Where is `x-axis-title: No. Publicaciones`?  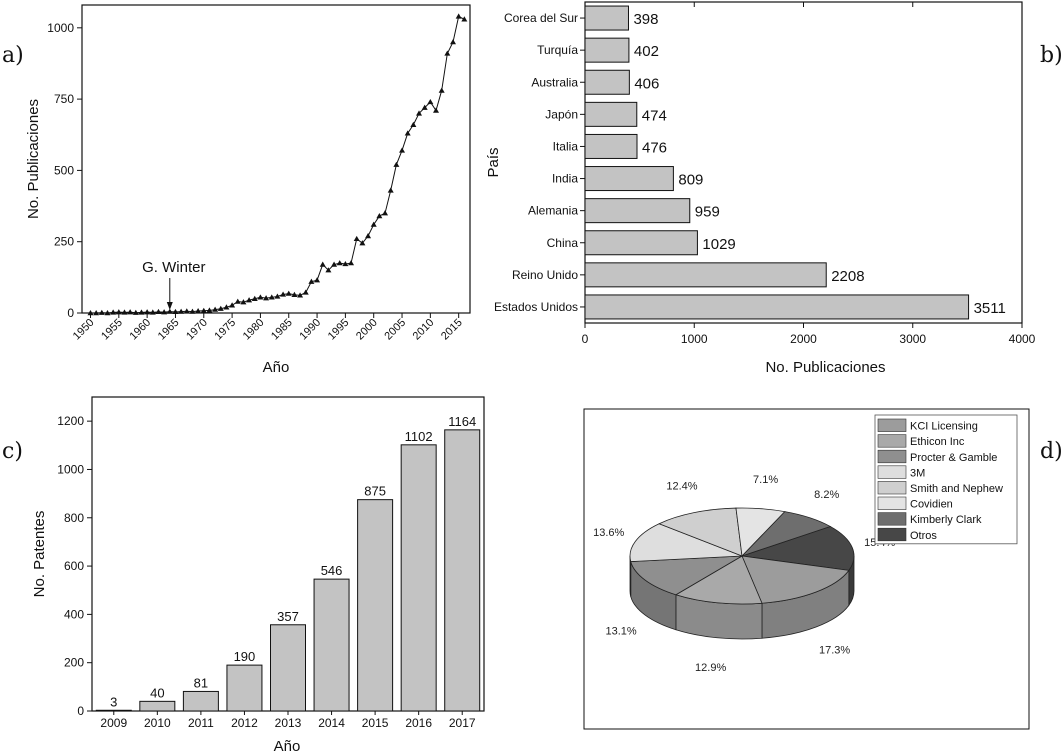 x-axis-title: No. Publicaciones is located at coordinates (825, 367).